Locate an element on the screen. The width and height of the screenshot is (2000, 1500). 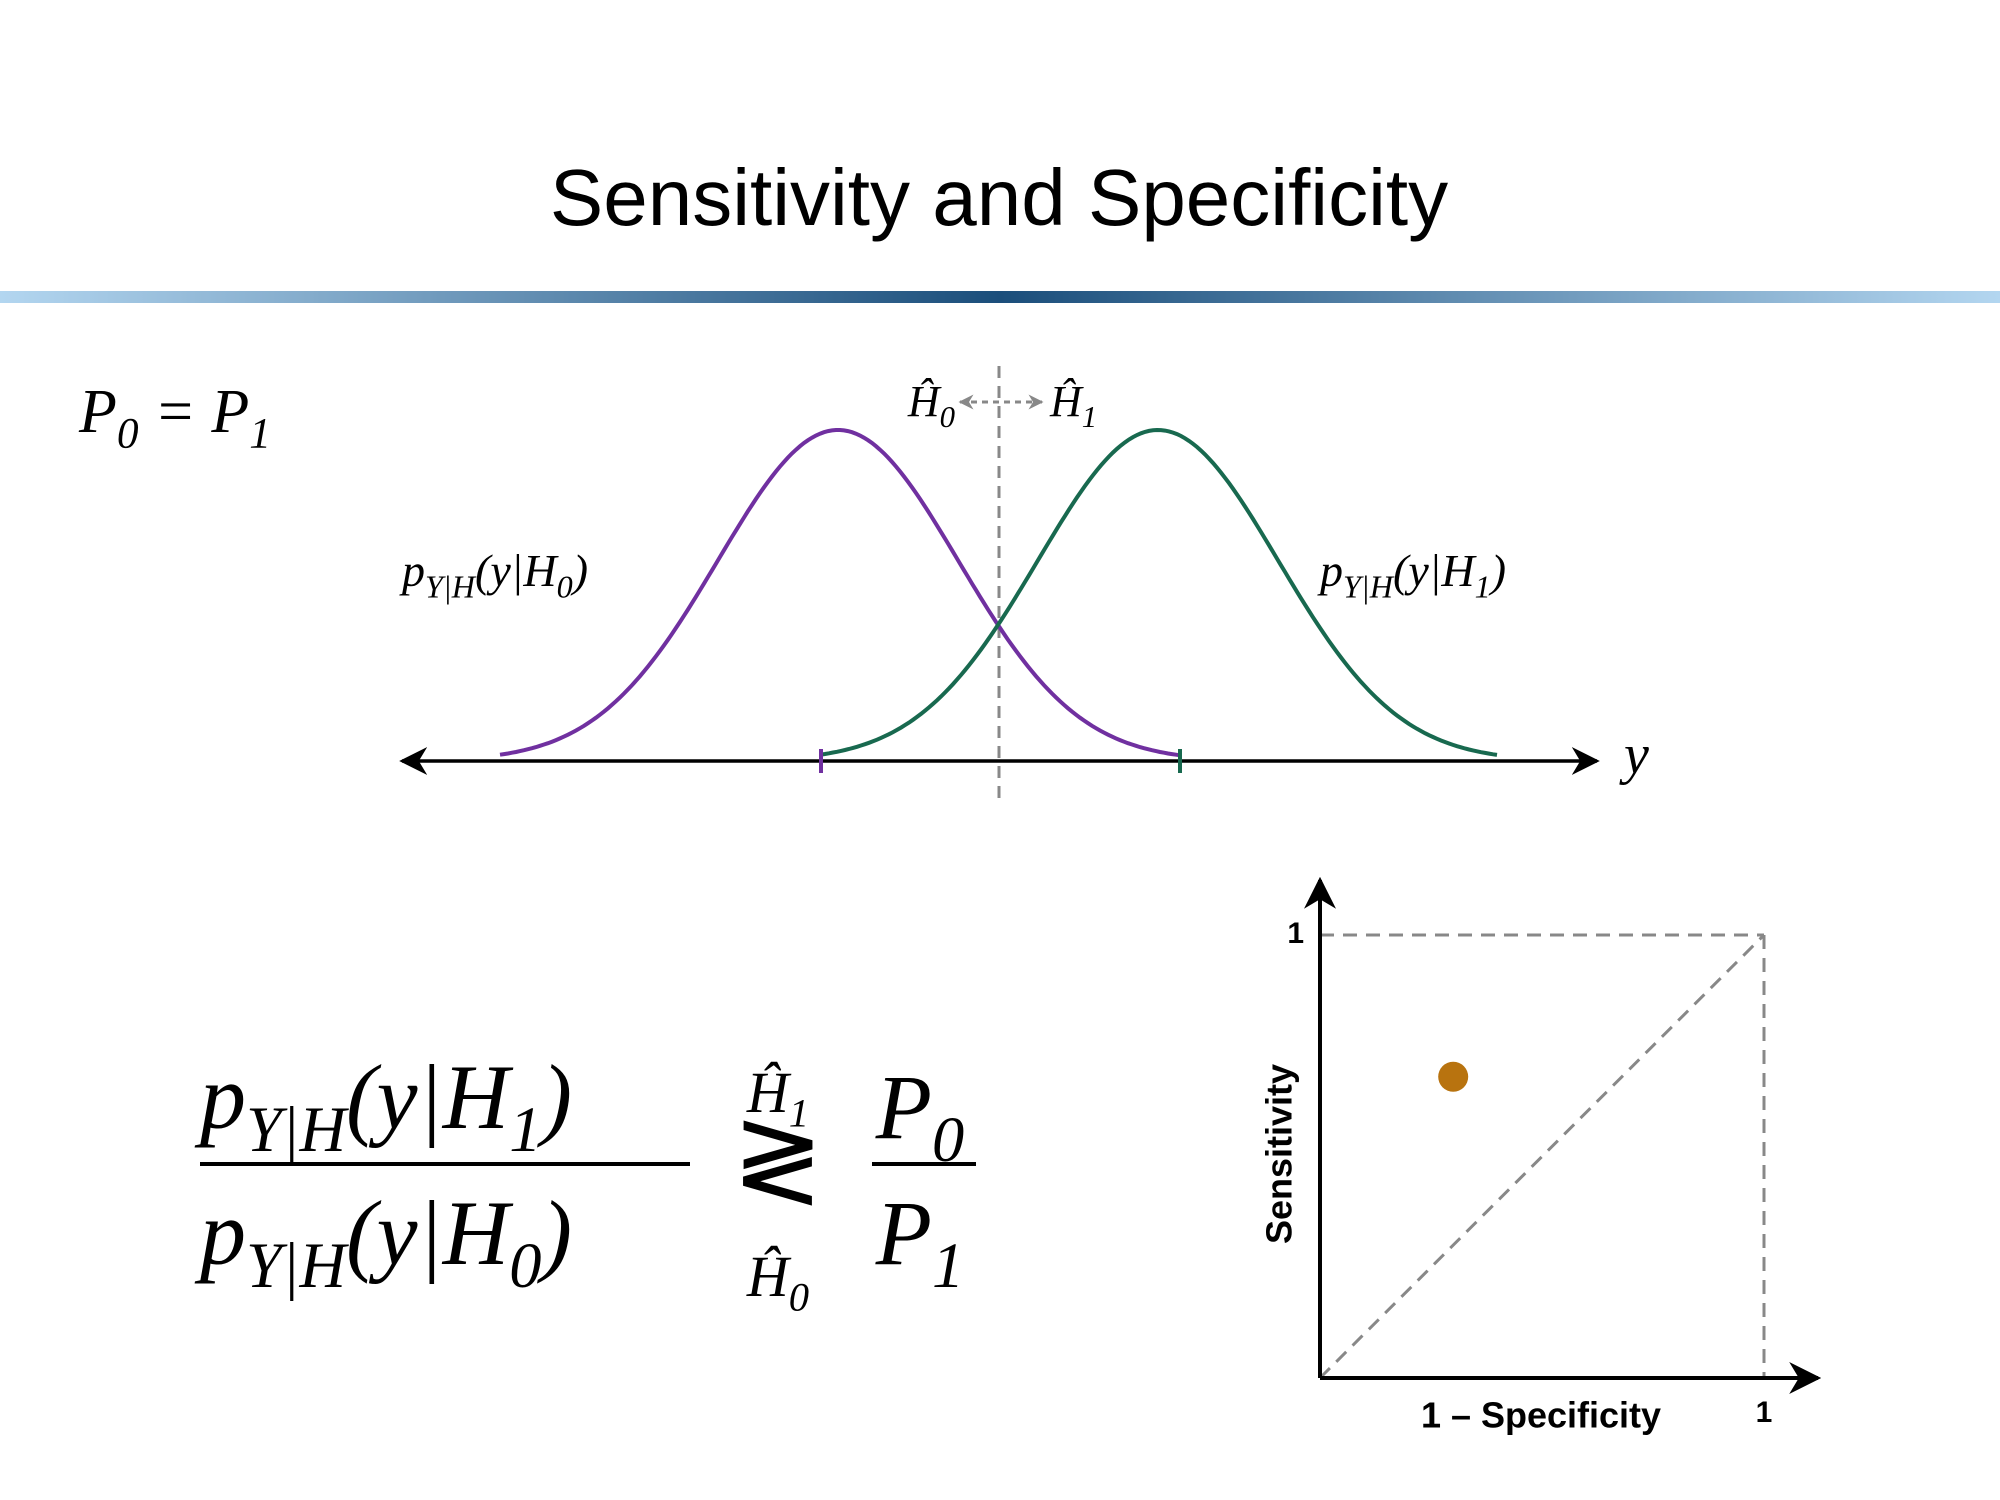
density-label-h0: pY|H(y|H0) is located at coordinates (493, 575).